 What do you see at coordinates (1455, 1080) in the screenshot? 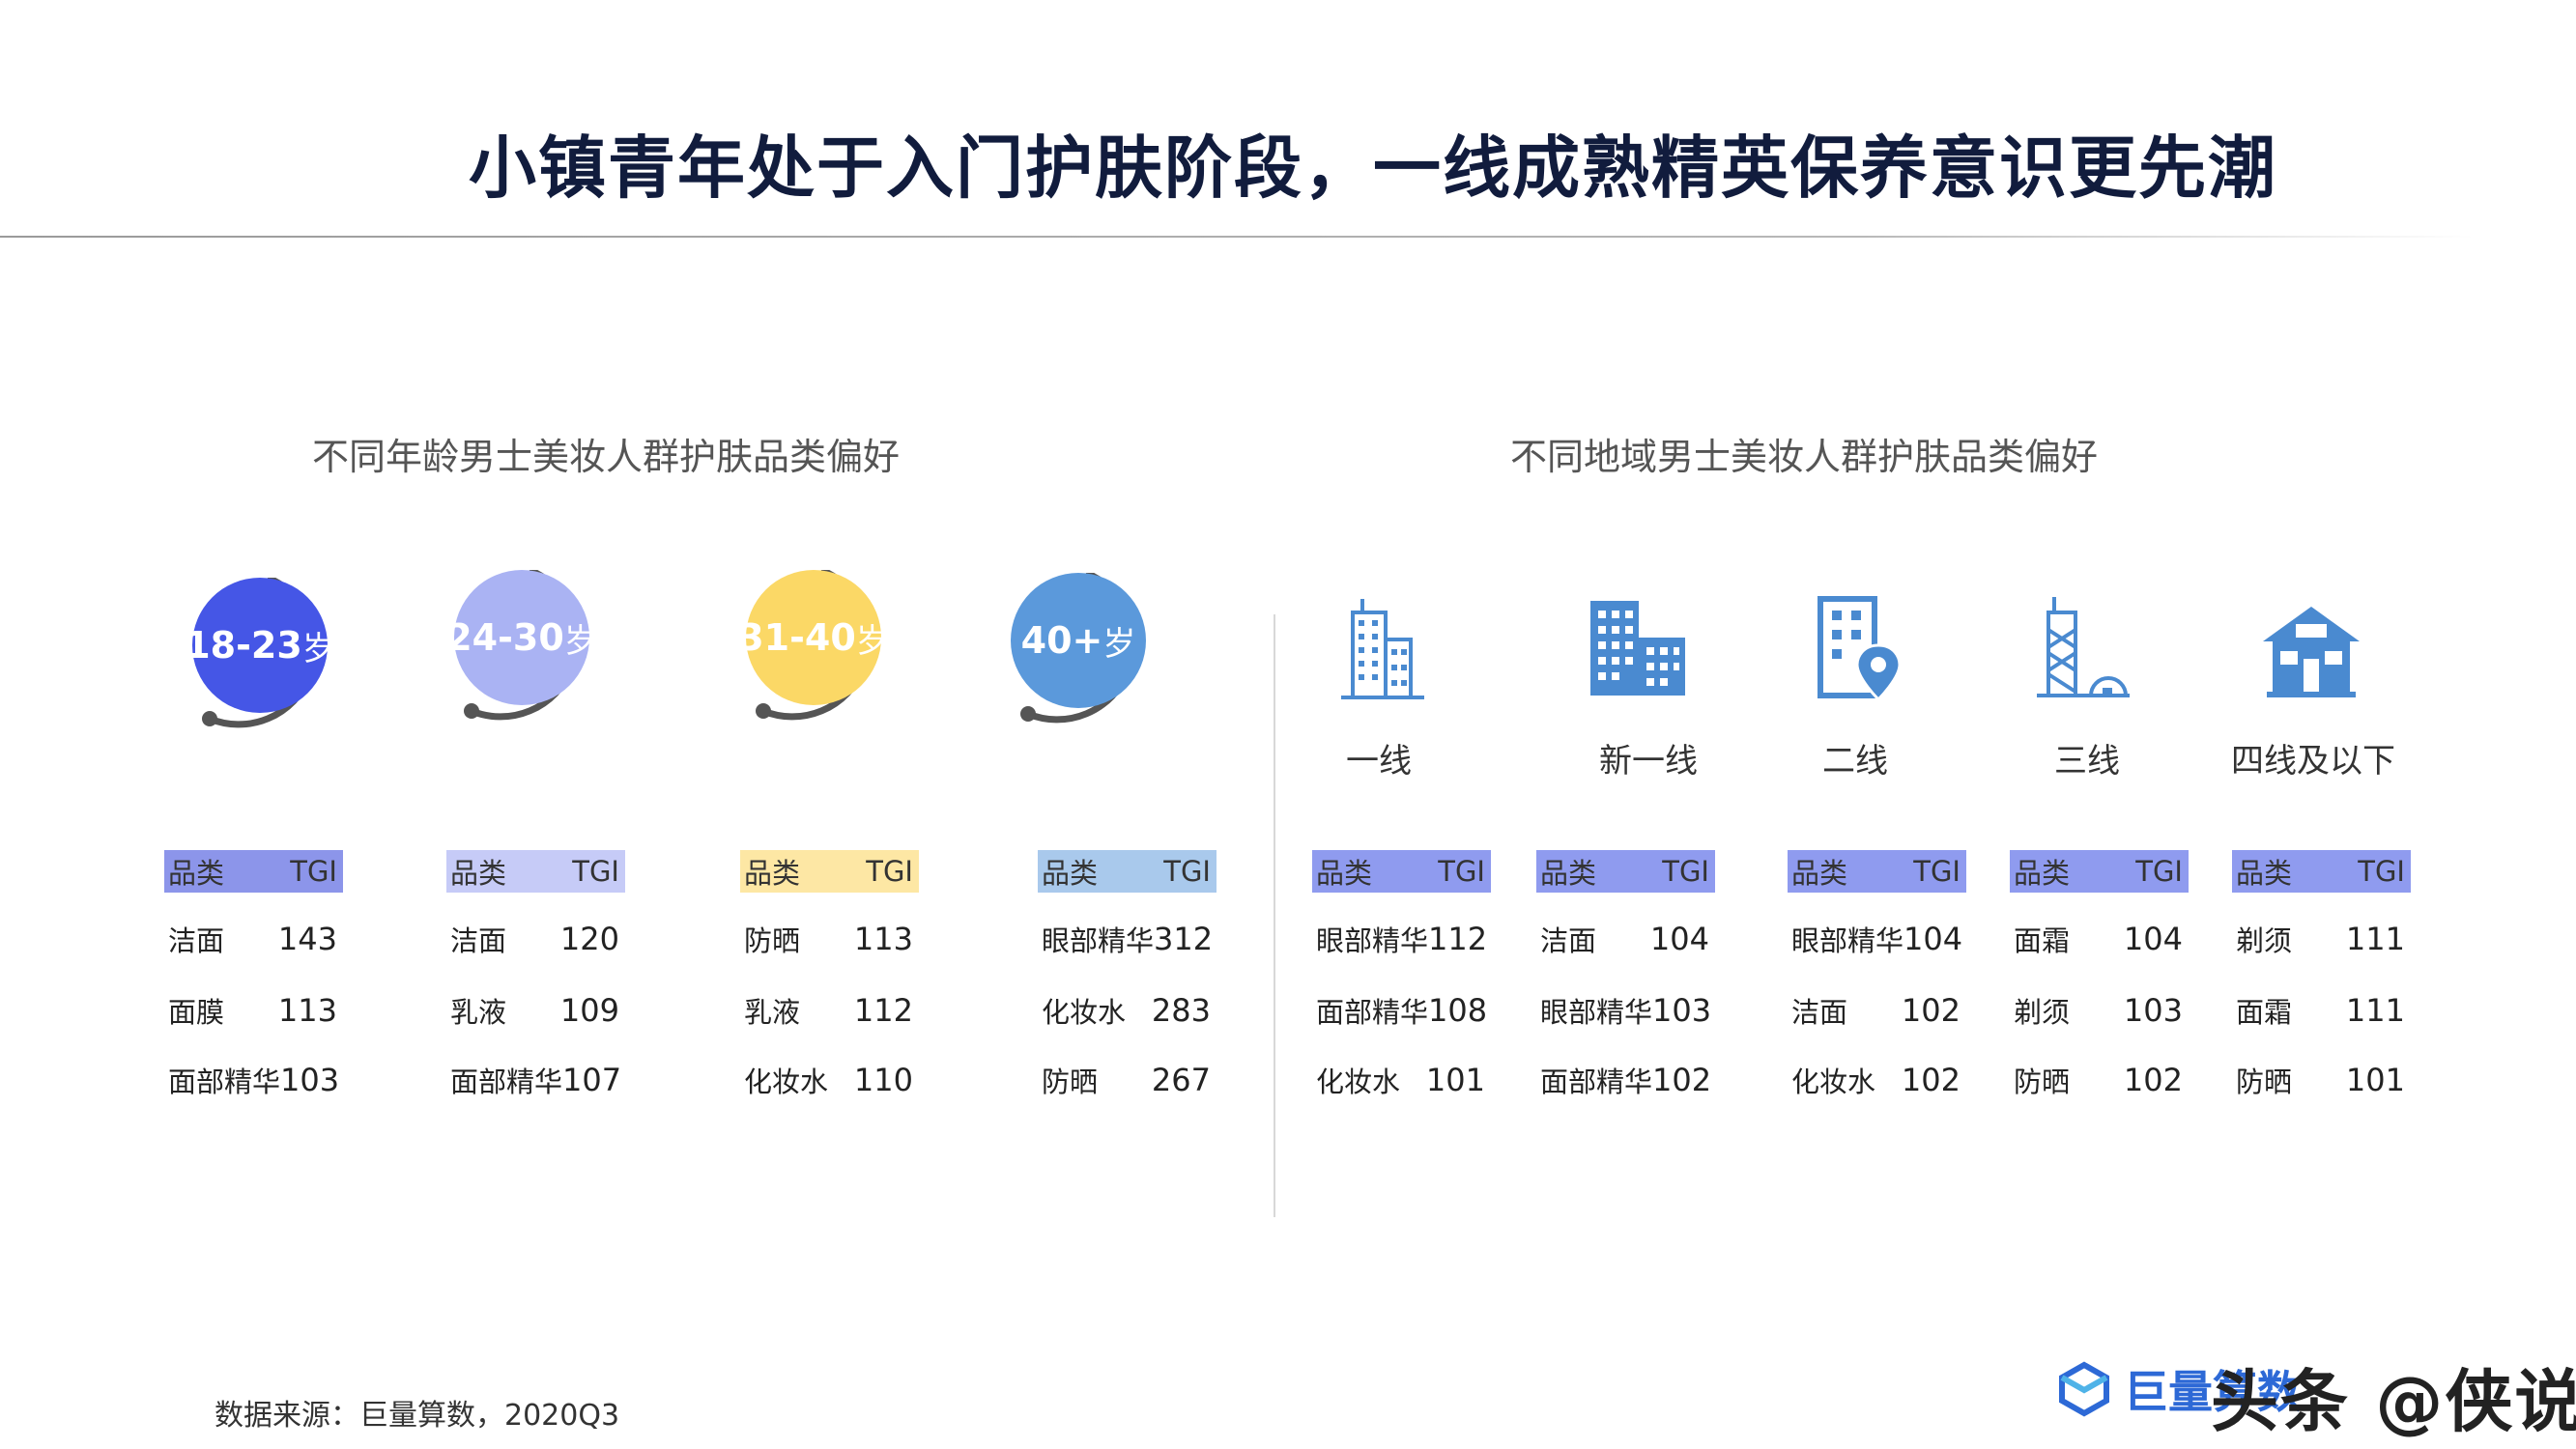
I see `row-tgi: 101` at bounding box center [1455, 1080].